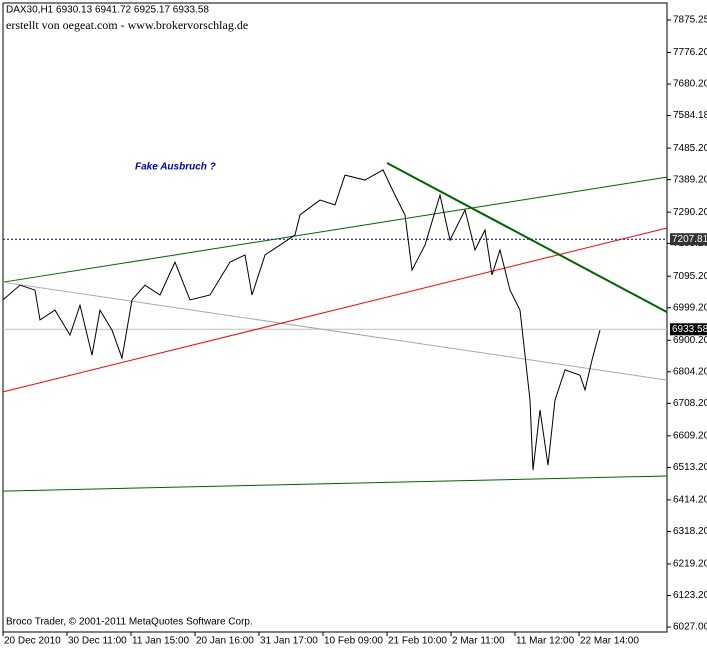 The image size is (707, 653). What do you see at coordinates (690, 531) in the screenshot?
I see `y-tick-label: 6318.20` at bounding box center [690, 531].